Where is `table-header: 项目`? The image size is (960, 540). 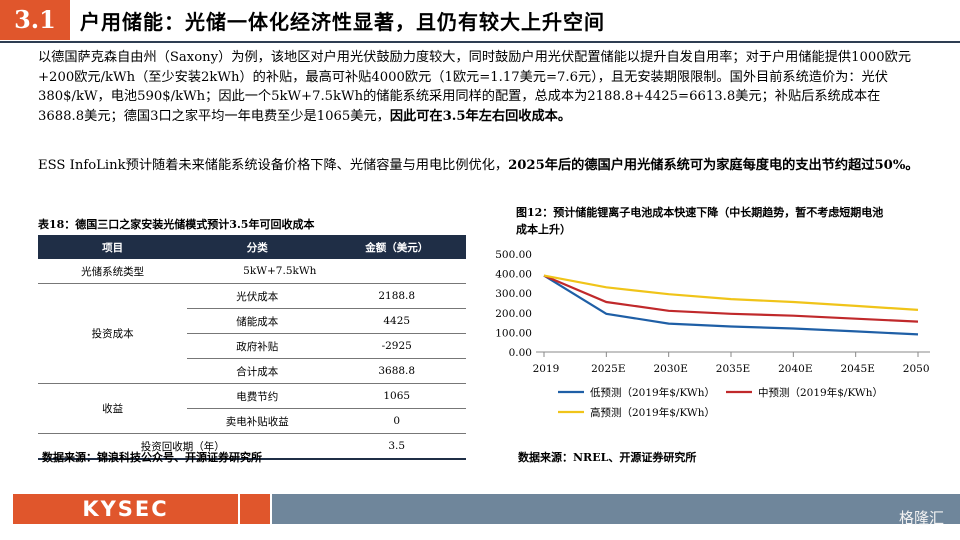 table-header: 项目 is located at coordinates (113, 247).